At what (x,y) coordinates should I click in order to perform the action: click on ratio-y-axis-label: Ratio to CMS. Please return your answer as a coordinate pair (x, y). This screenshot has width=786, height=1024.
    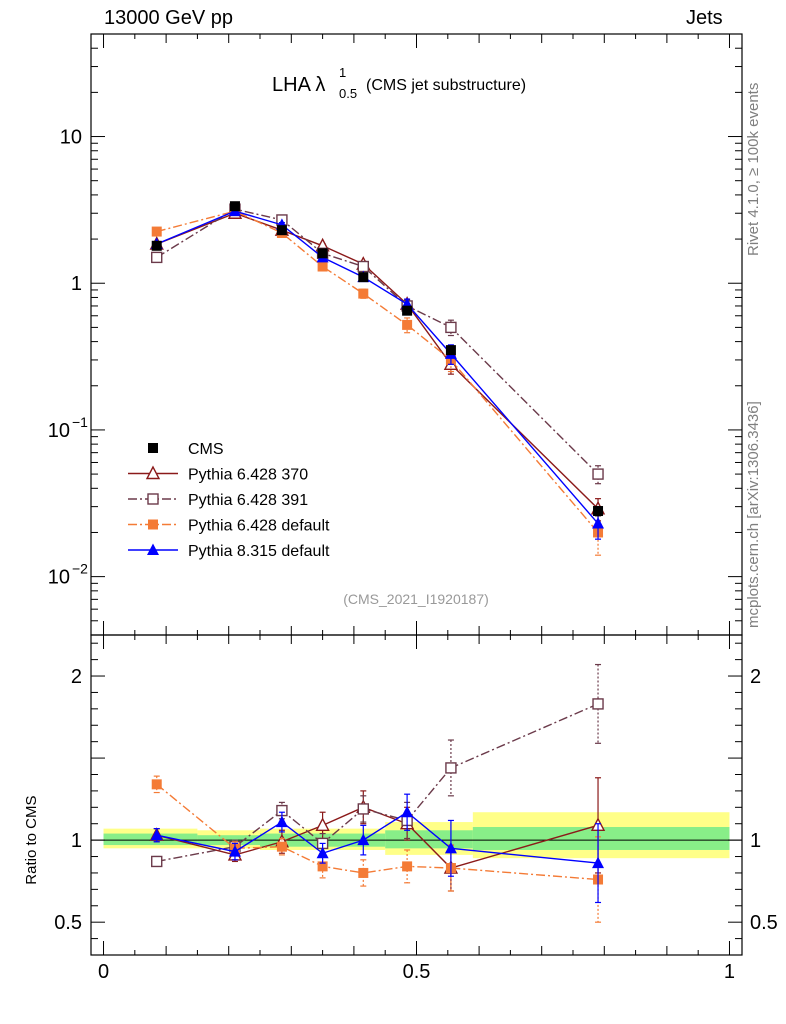
    Looking at the image, I should click on (31, 840).